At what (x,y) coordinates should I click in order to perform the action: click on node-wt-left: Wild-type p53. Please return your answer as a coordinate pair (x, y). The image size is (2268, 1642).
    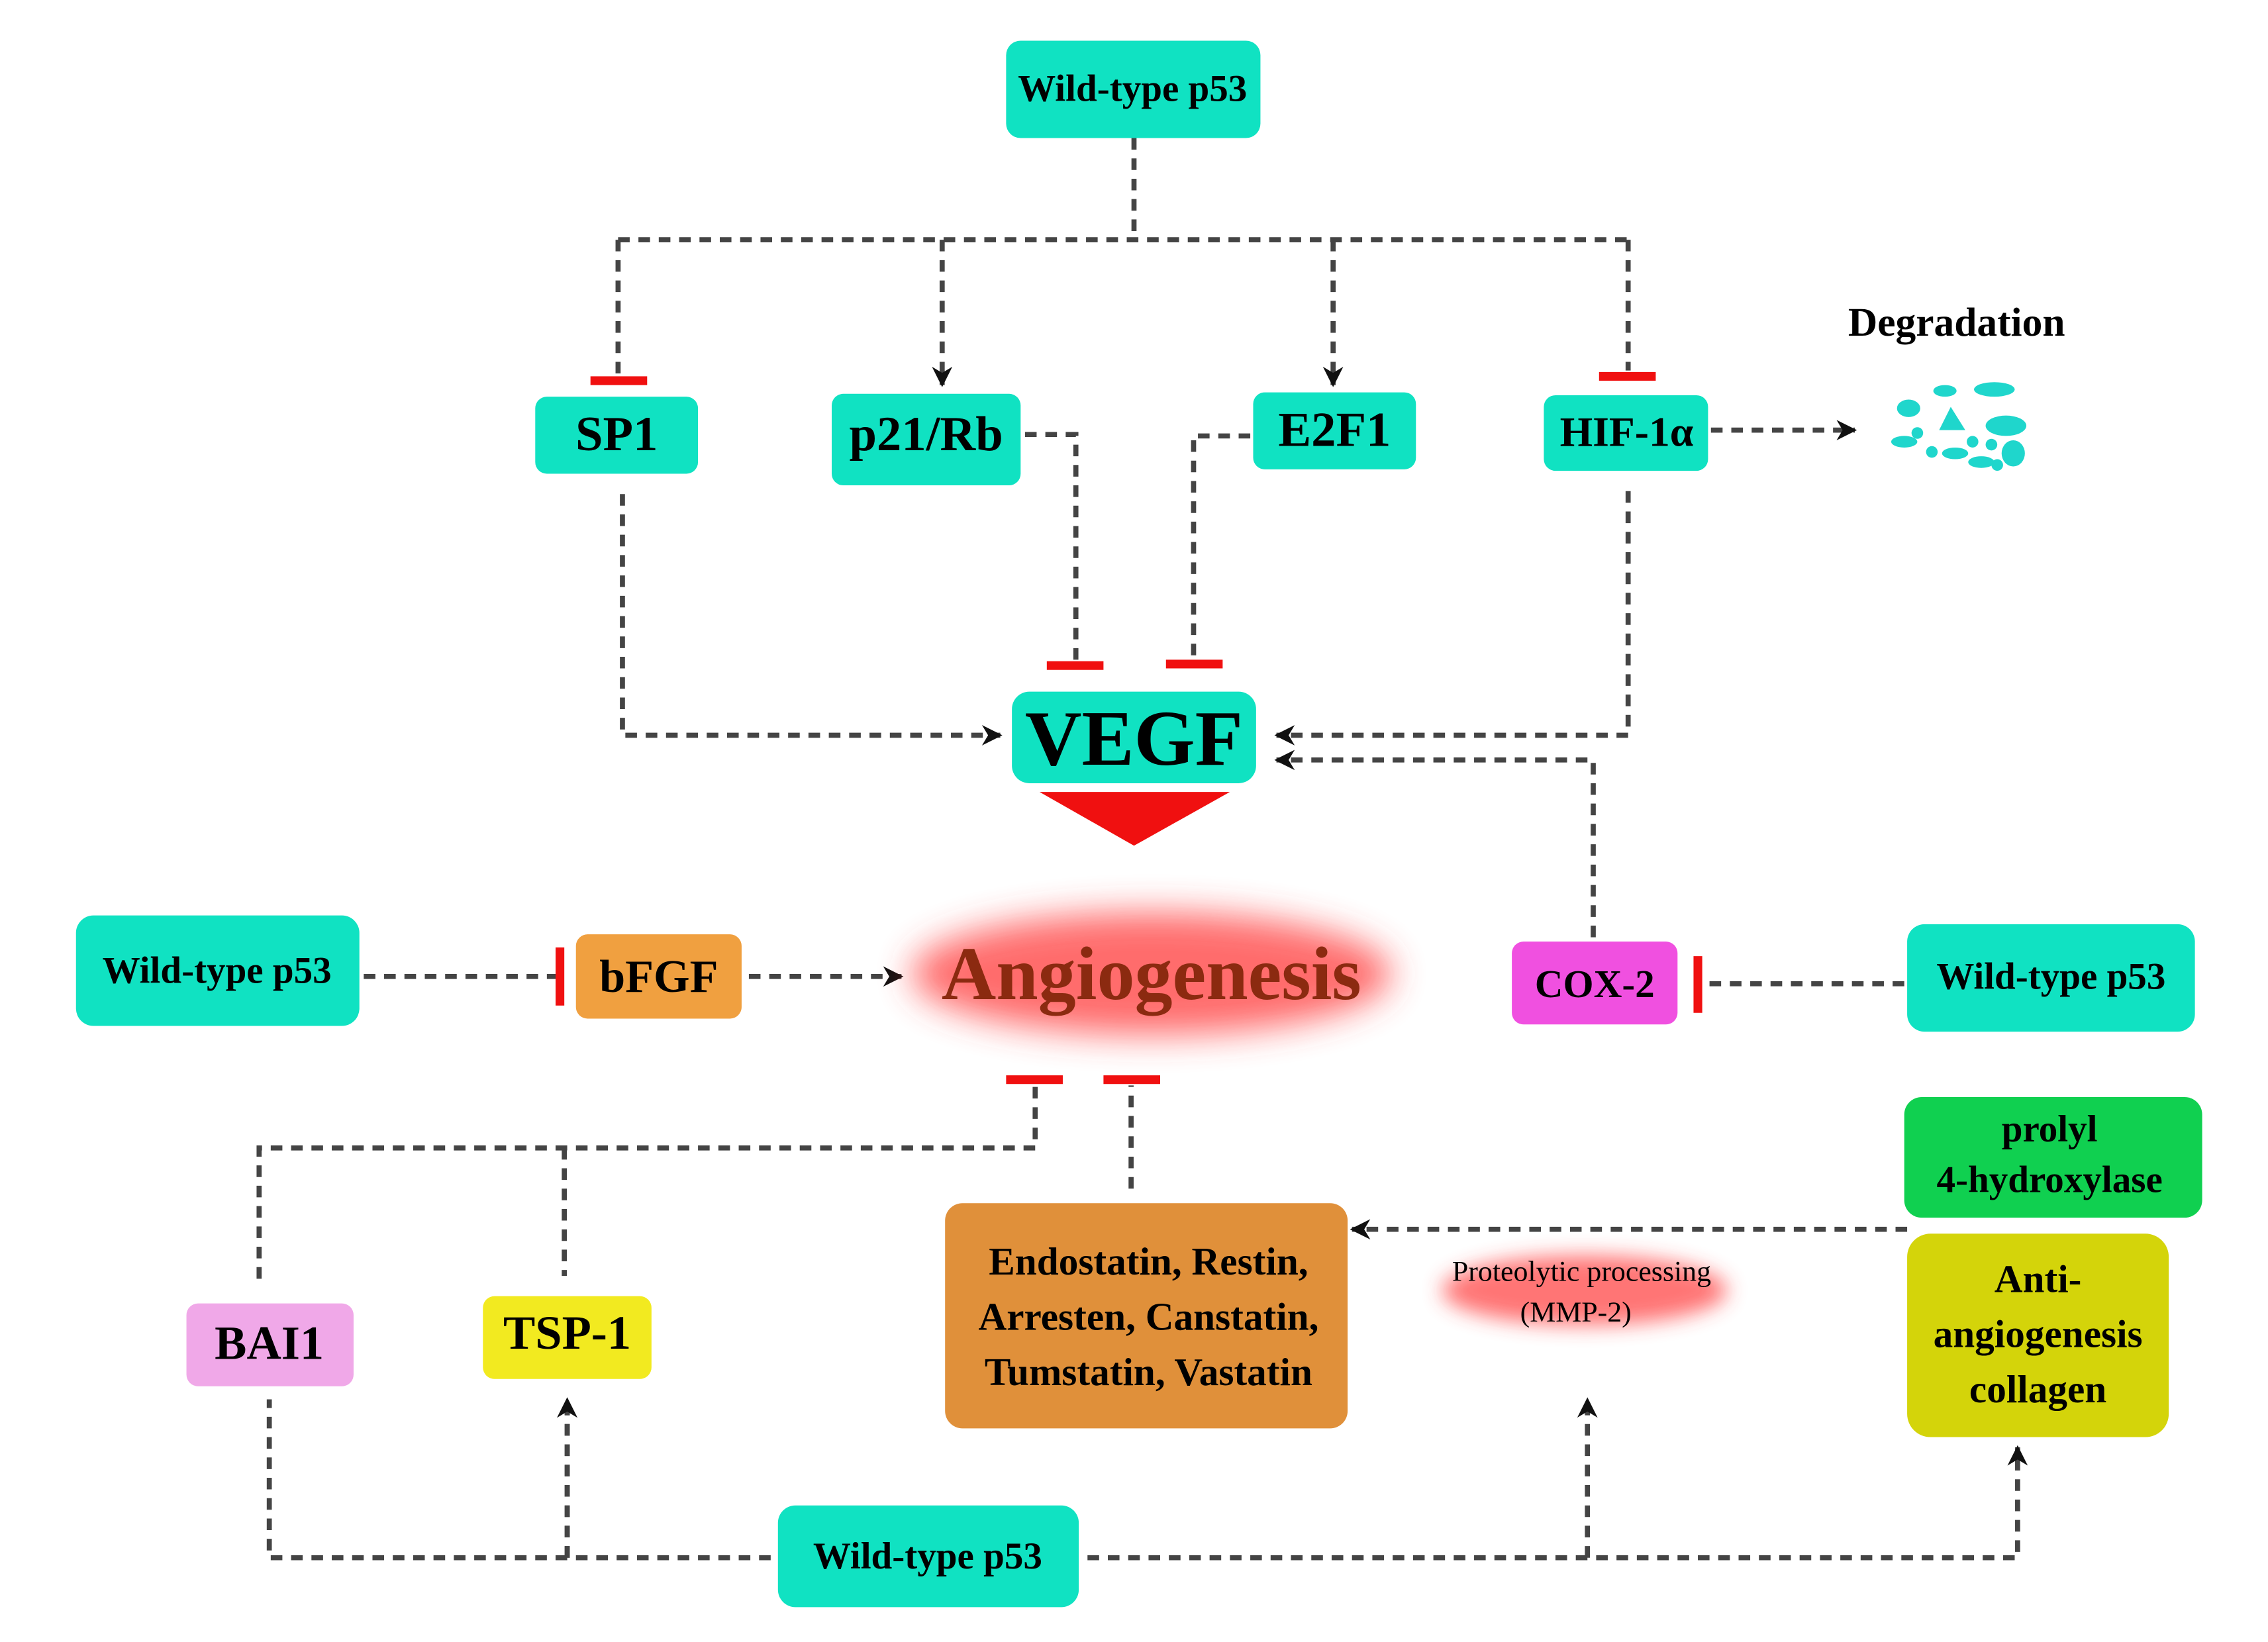
    Looking at the image, I should click on (218, 971).